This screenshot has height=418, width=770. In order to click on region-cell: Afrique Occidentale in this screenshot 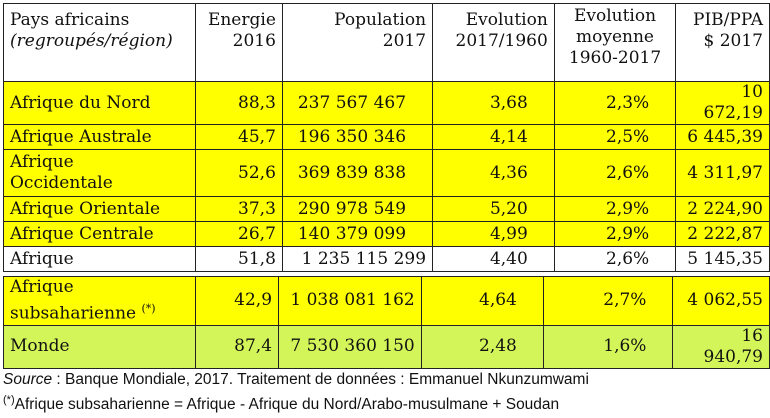, I will do `click(99, 173)`.